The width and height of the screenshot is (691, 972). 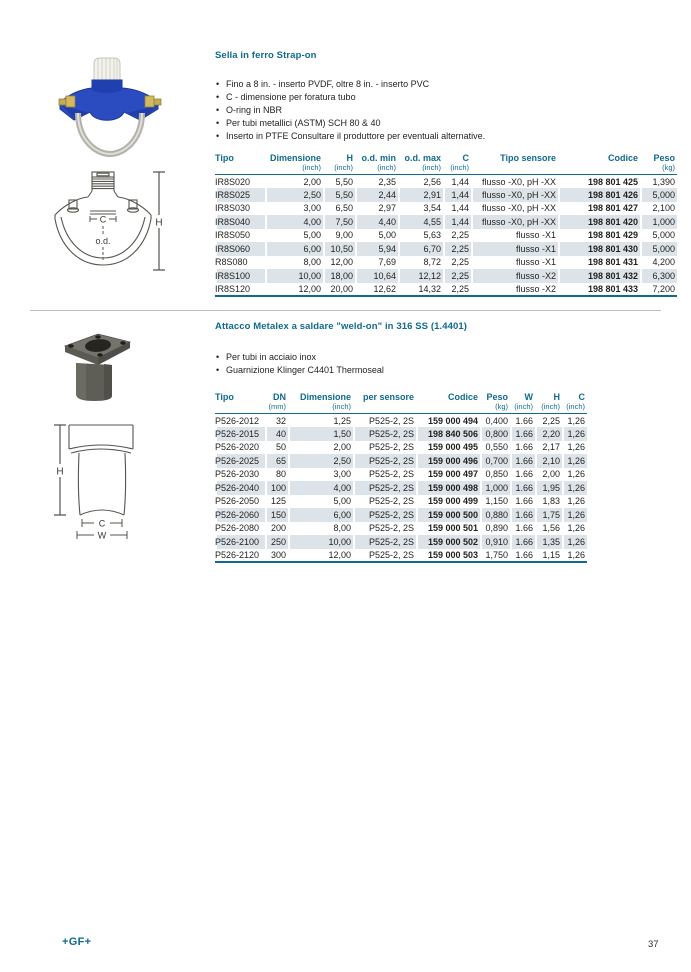 I want to click on dim-label-c: C, so click(x=102, y=524).